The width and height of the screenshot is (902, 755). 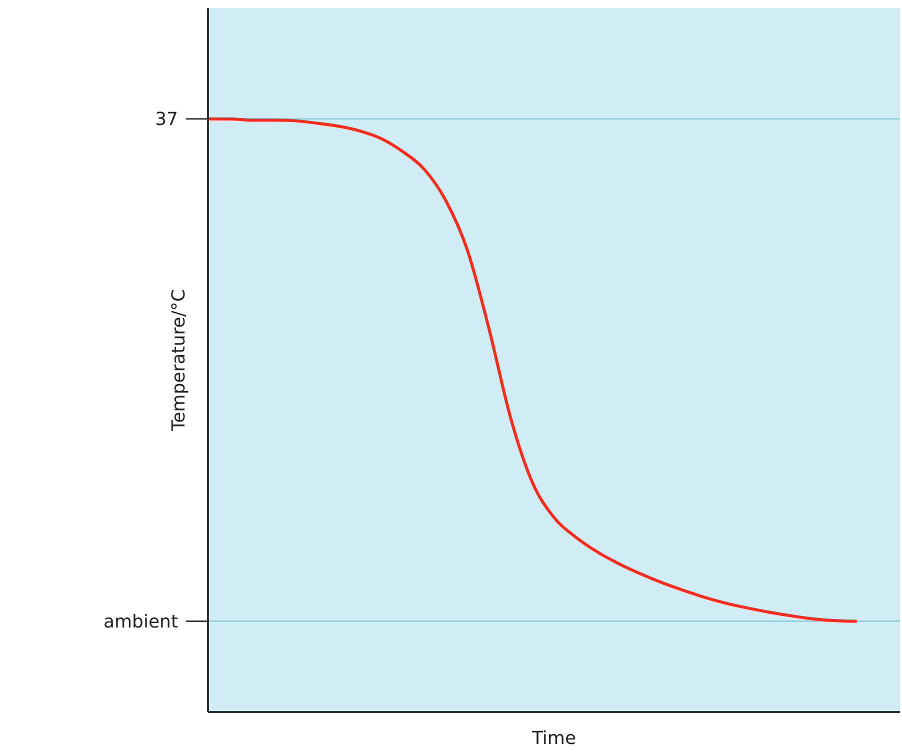 What do you see at coordinates (140, 621) in the screenshot?
I see `text: ambient` at bounding box center [140, 621].